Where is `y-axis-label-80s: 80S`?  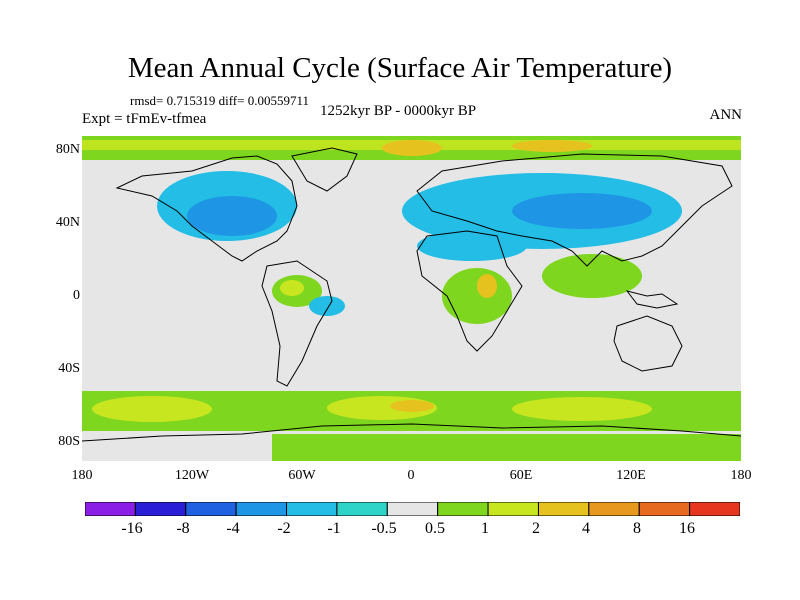 y-axis-label-80s: 80S is located at coordinates (69, 441).